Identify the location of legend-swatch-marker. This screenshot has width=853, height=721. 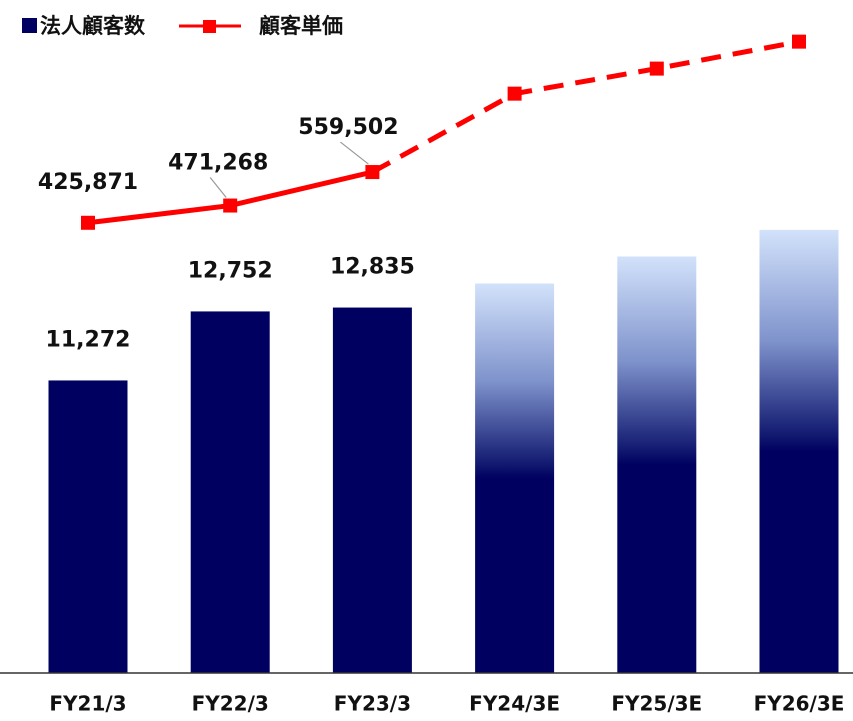
(209, 26).